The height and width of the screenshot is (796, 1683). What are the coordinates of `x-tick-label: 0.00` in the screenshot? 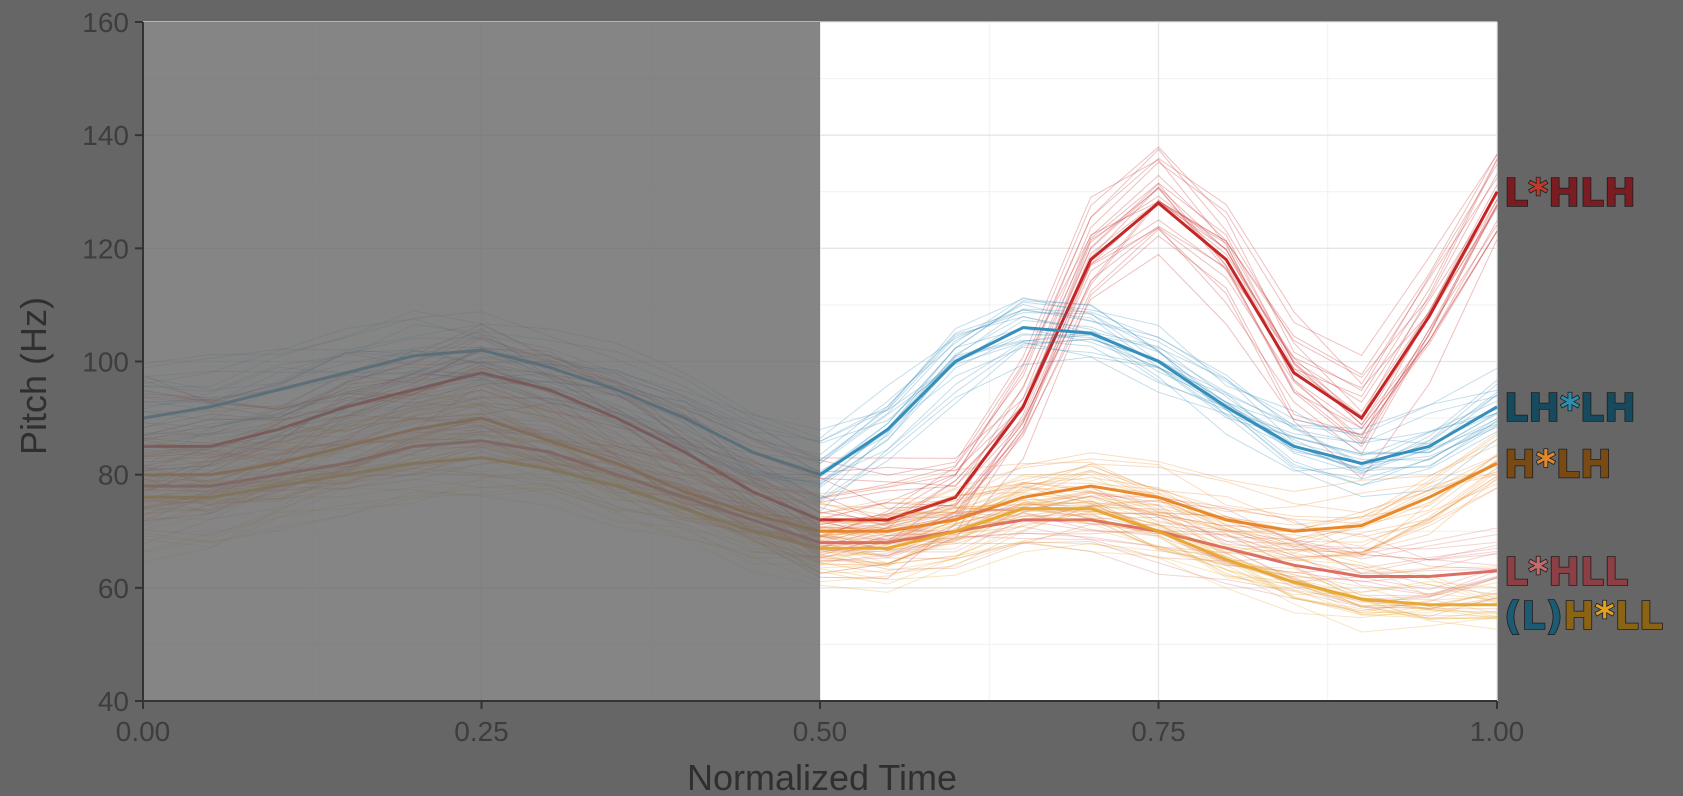 It's located at (143, 731).